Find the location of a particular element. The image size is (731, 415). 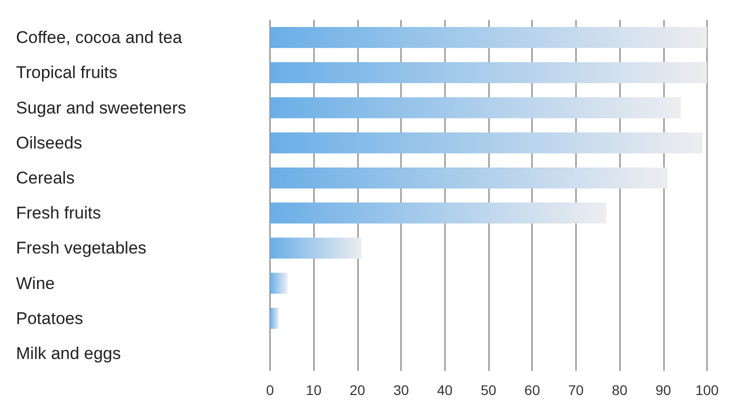

y-tick-label: Wine is located at coordinates (35, 283).